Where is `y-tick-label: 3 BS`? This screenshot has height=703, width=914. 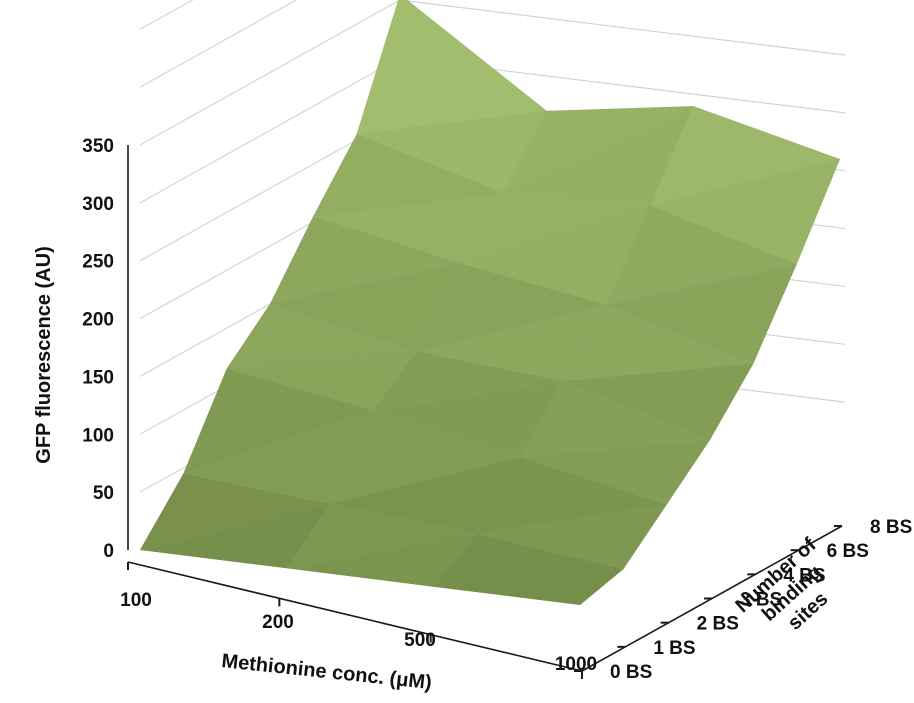
y-tick-label: 3 BS is located at coordinates (761, 600).